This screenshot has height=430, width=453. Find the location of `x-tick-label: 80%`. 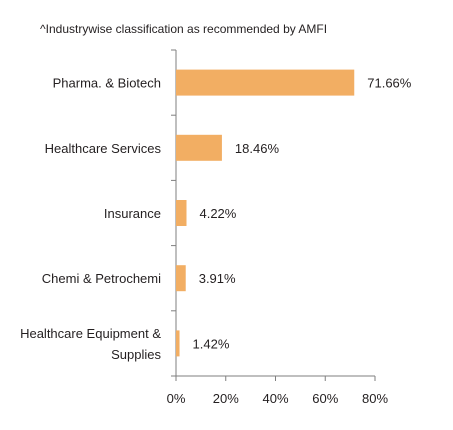

x-tick-label: 80% is located at coordinates (375, 398).